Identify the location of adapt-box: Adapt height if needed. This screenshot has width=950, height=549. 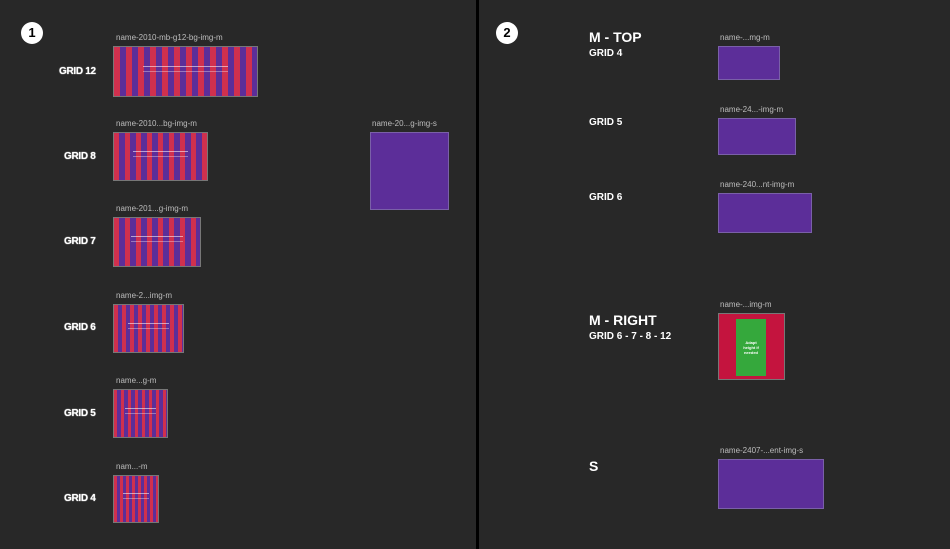
(751, 347).